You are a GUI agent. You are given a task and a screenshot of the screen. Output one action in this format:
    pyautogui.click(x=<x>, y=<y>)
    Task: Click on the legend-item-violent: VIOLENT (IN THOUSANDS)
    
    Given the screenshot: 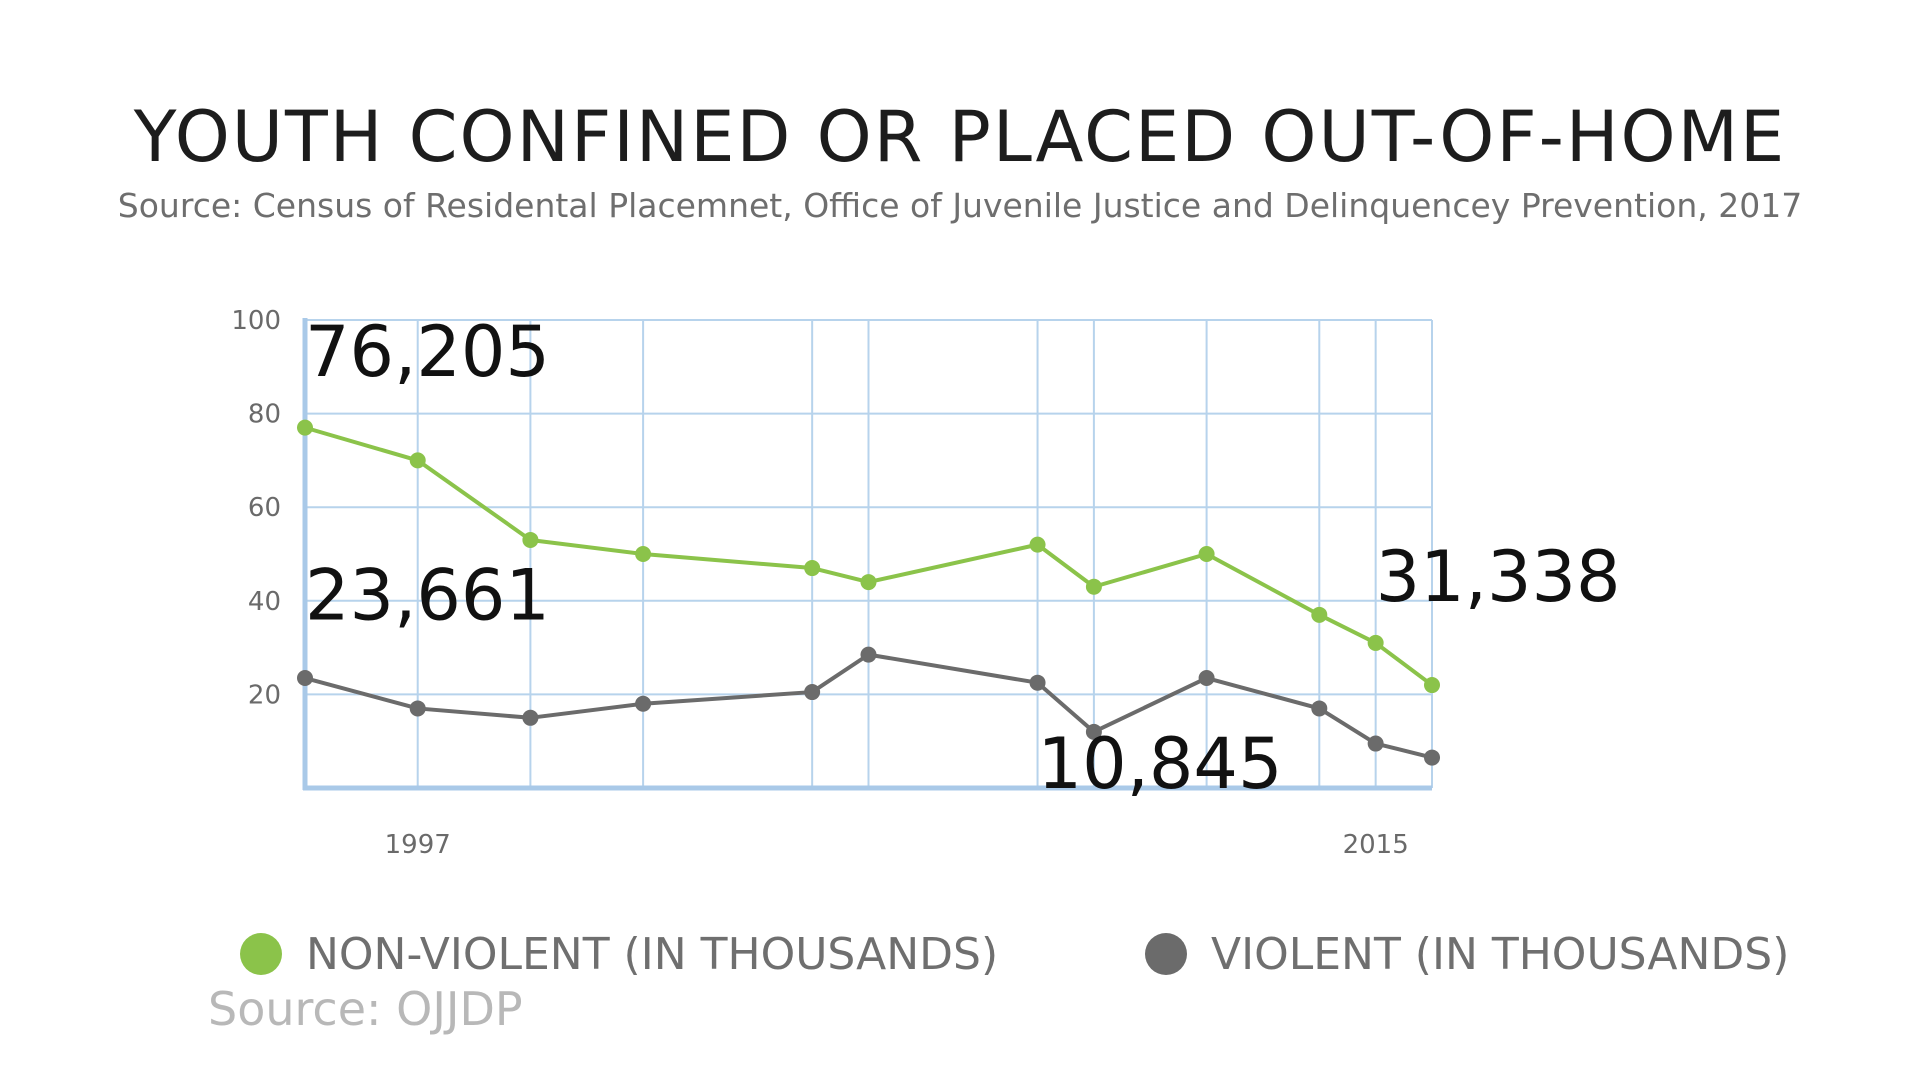 What is the action you would take?
    pyautogui.click(x=1467, y=954)
    